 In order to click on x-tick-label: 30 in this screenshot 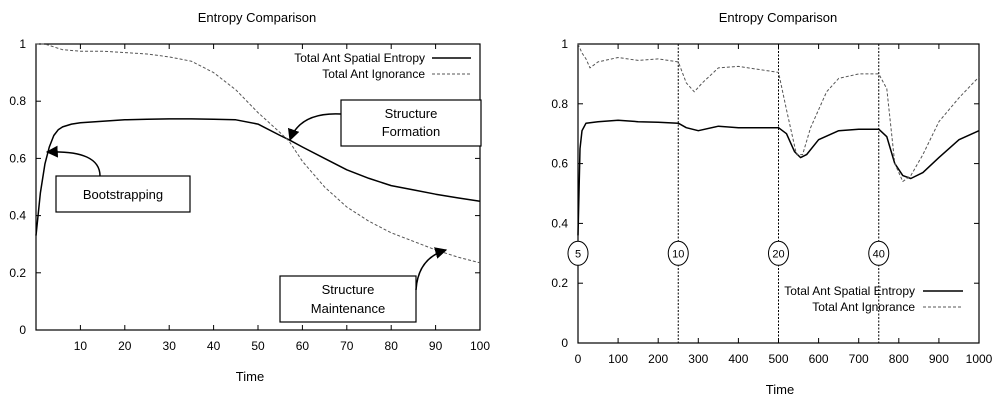, I will do `click(170, 346)`.